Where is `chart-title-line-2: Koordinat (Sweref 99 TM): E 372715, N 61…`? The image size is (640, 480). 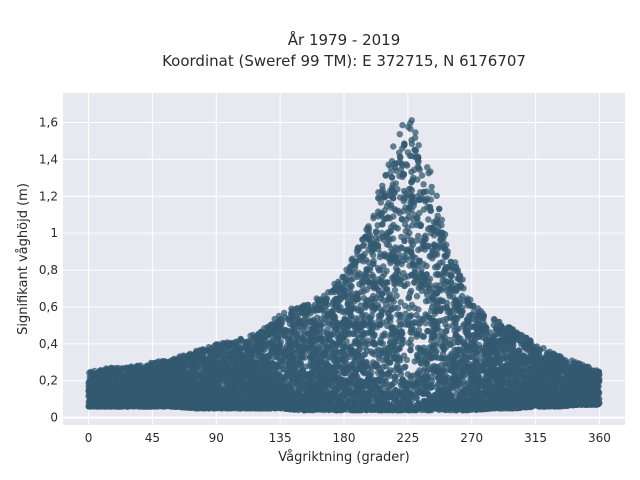
chart-title-line-2: Koordinat (Sweref 99 TM): E 372715, N 61… is located at coordinates (344, 61).